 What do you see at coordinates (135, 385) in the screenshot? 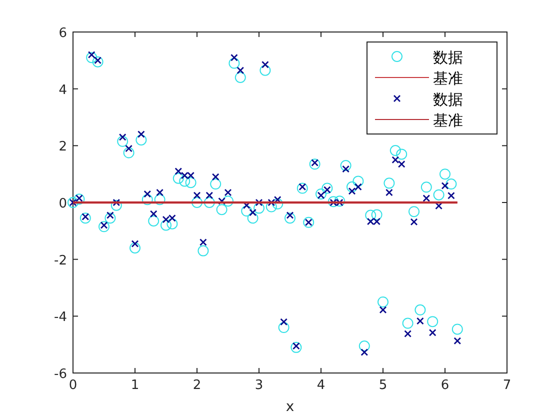
I see `x-tick-label: 1` at bounding box center [135, 385].